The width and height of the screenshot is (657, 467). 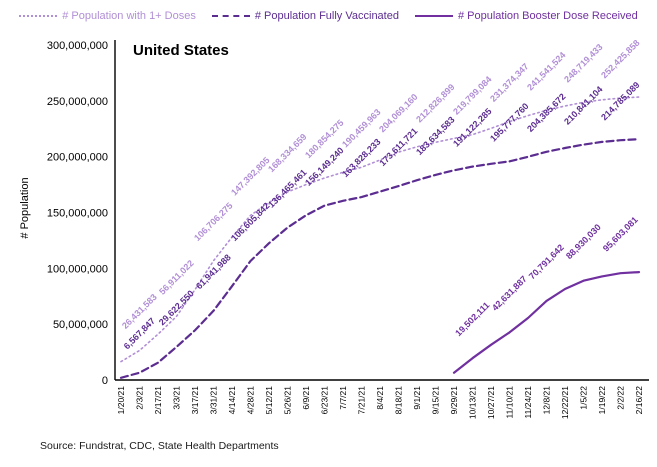 I want to click on x-tick-label: 1/20/21, so click(x=121, y=400).